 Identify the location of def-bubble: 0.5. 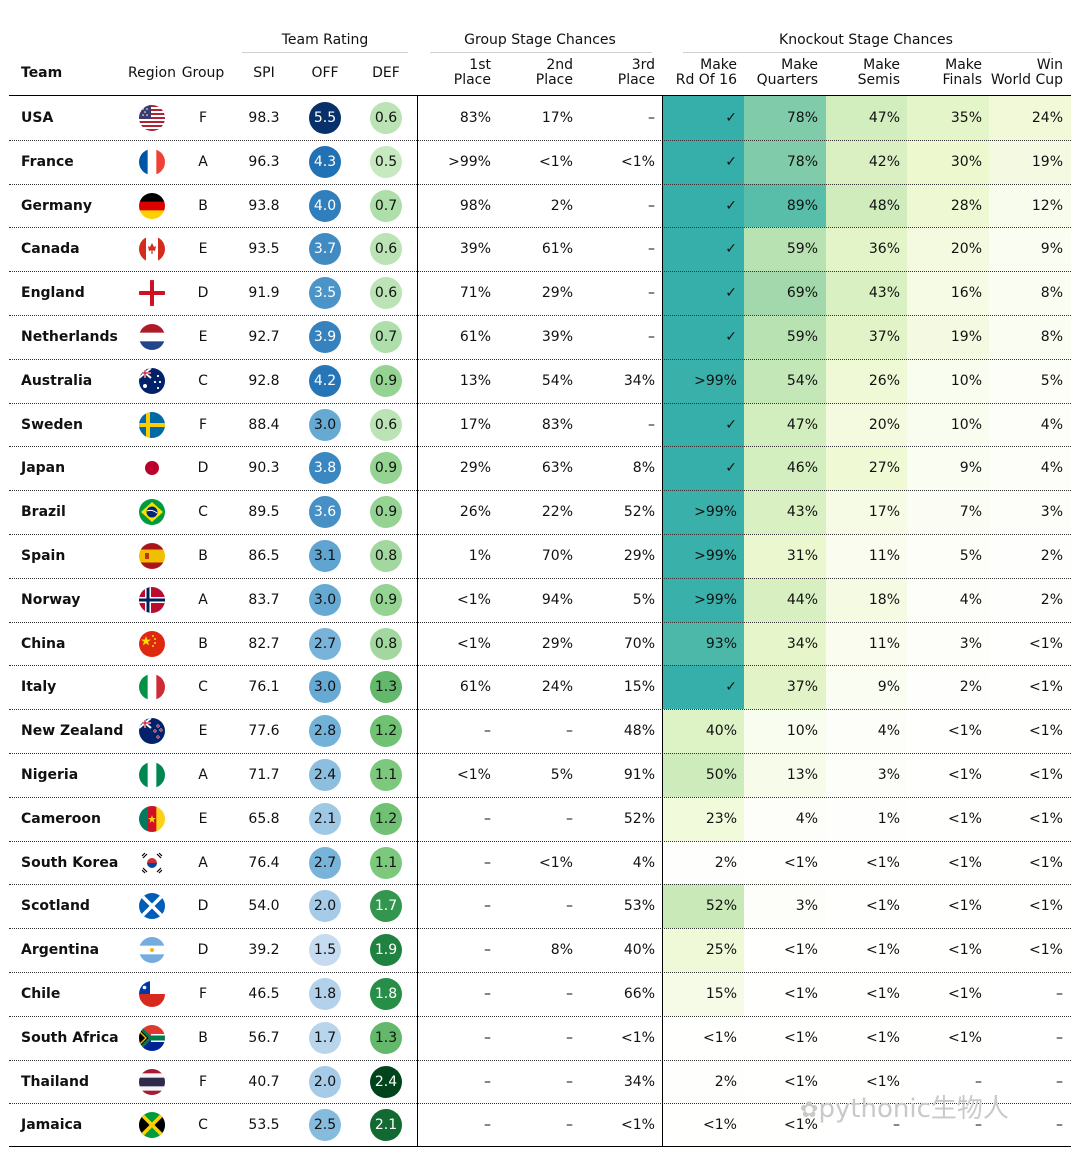
(386, 161).